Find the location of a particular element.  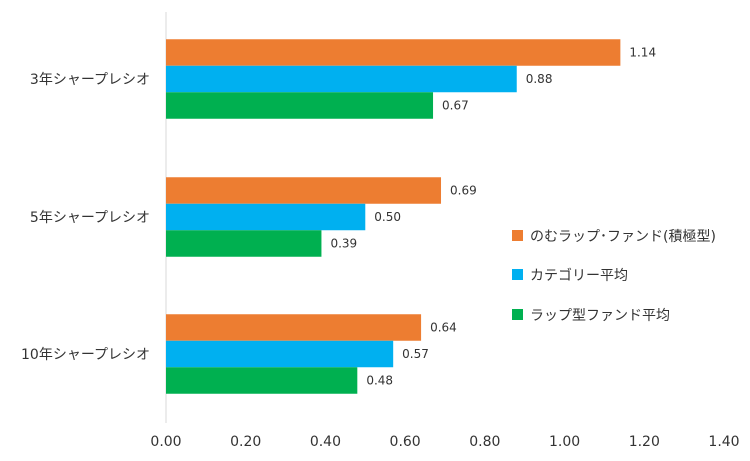

x-tick-label: 1.20 is located at coordinates (644, 442).